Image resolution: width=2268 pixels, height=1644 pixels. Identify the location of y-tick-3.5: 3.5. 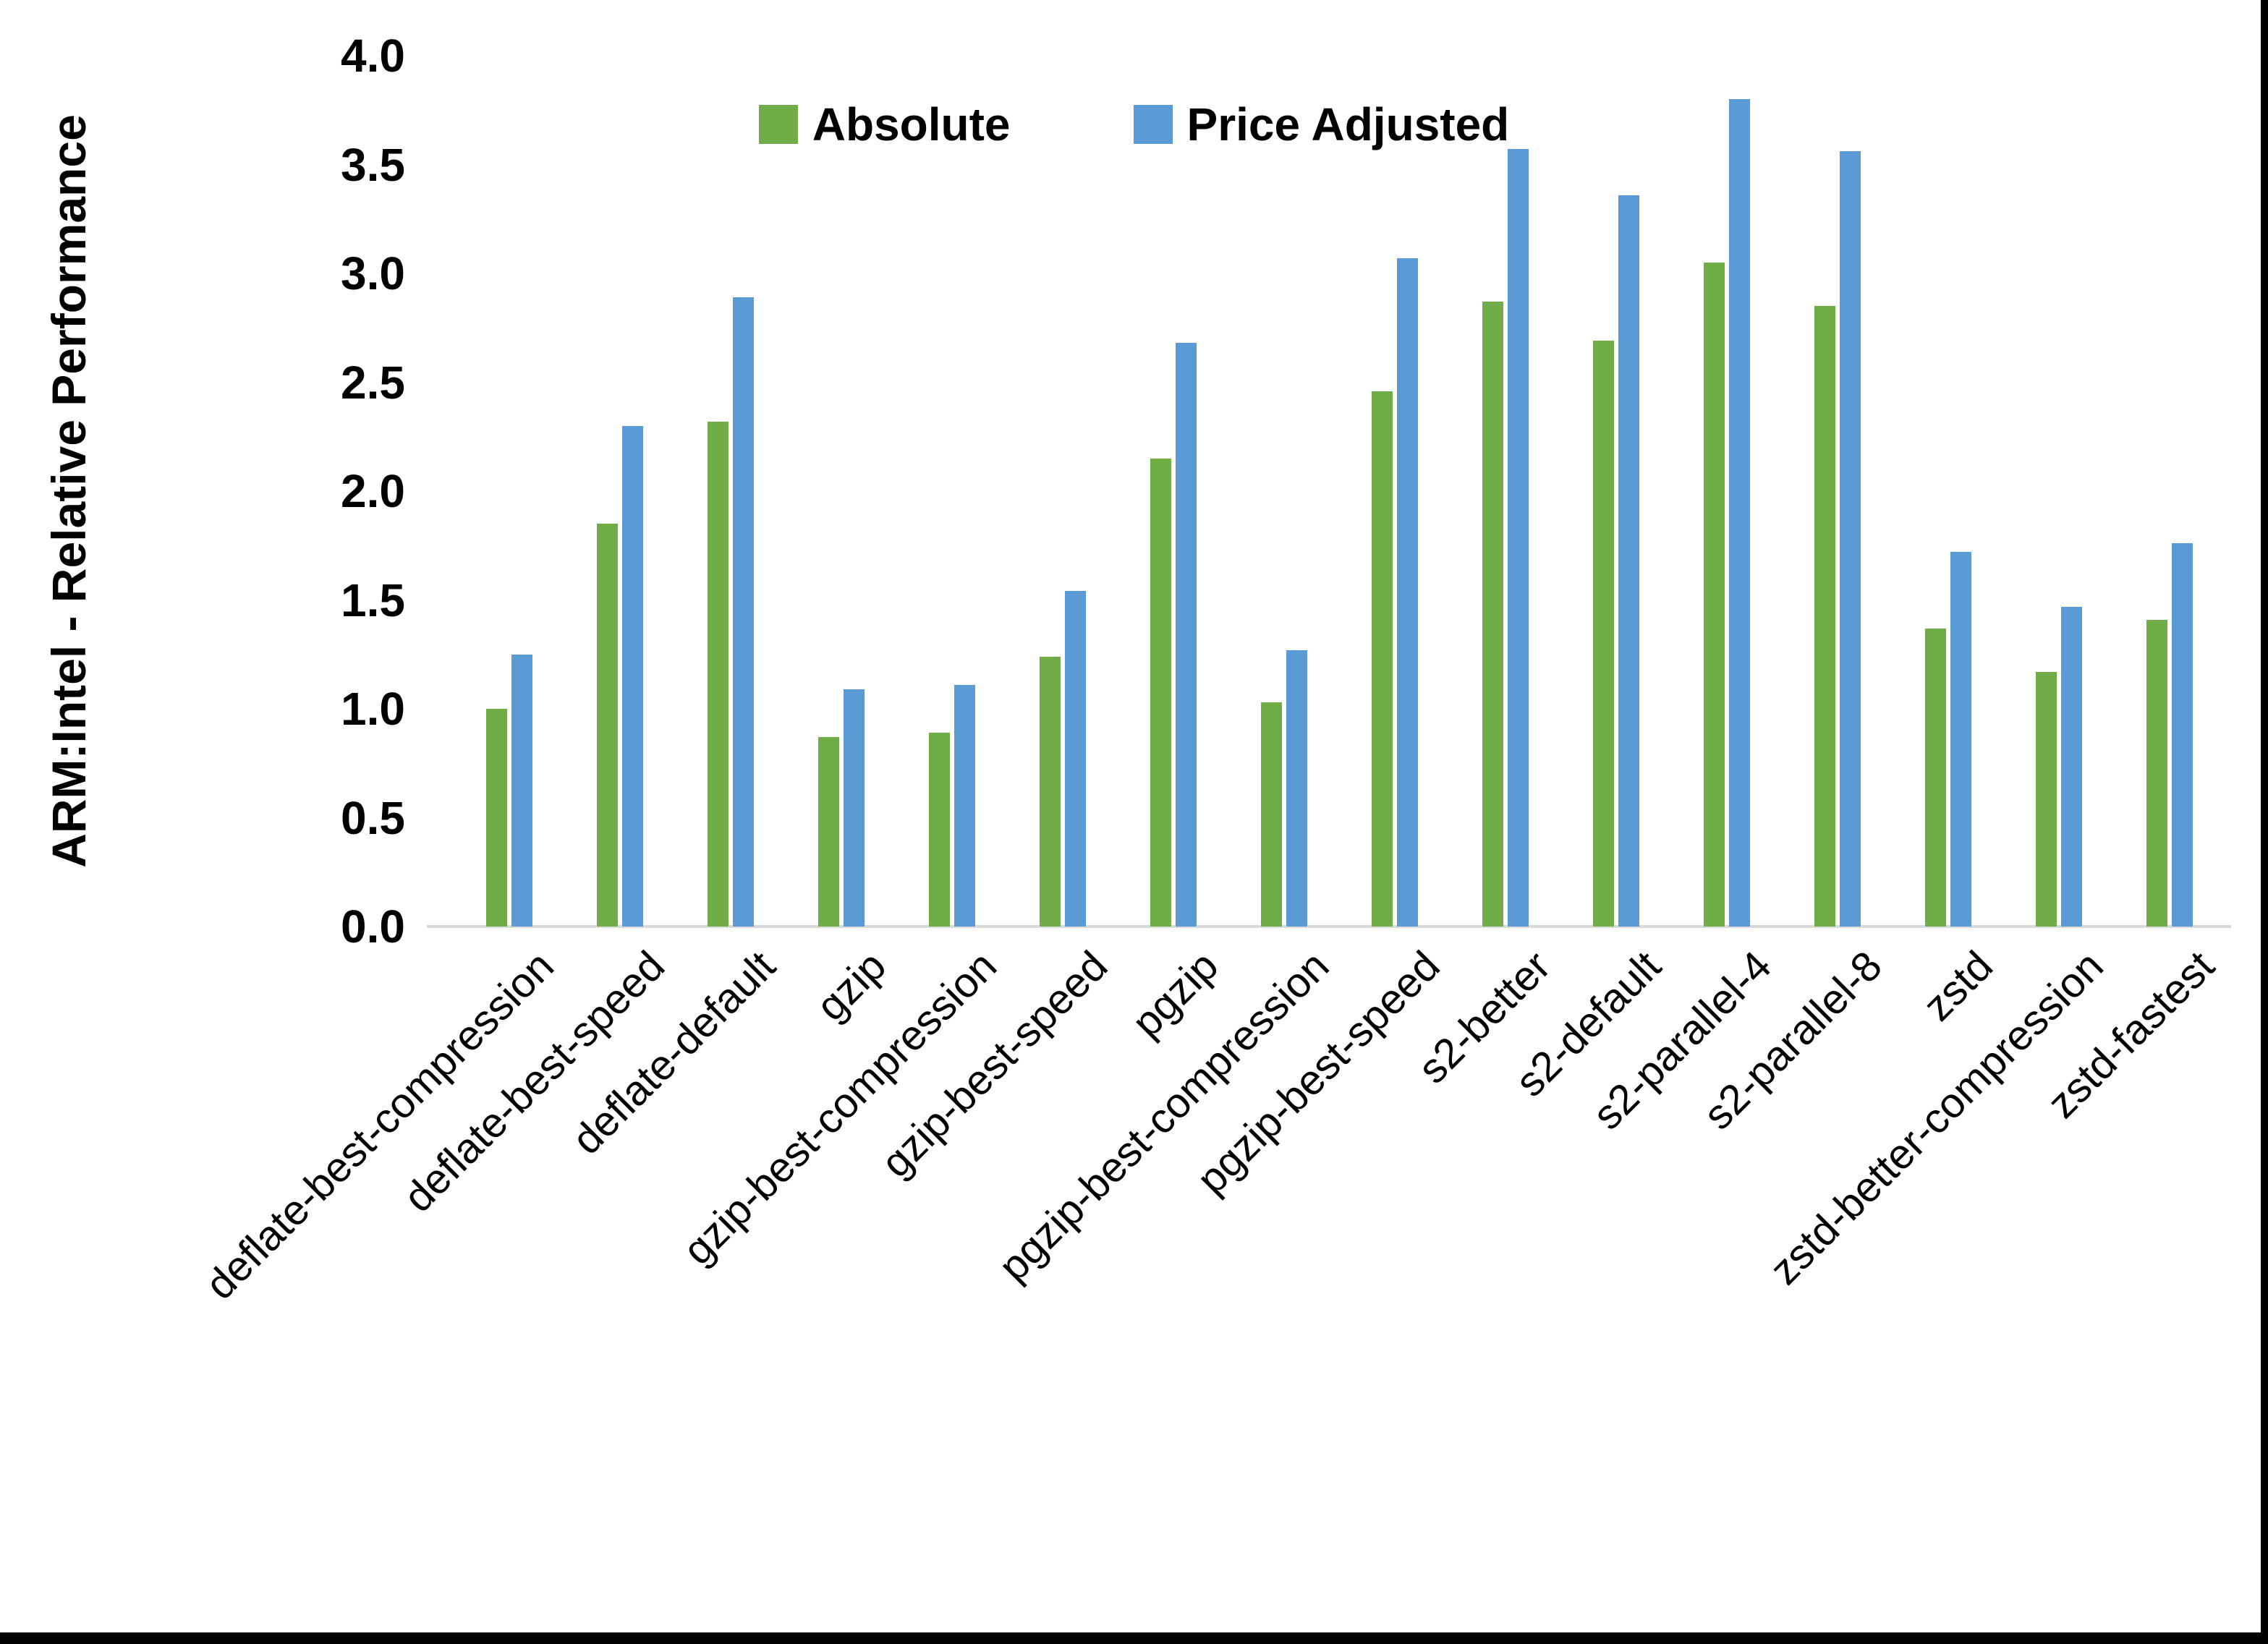
(373, 164).